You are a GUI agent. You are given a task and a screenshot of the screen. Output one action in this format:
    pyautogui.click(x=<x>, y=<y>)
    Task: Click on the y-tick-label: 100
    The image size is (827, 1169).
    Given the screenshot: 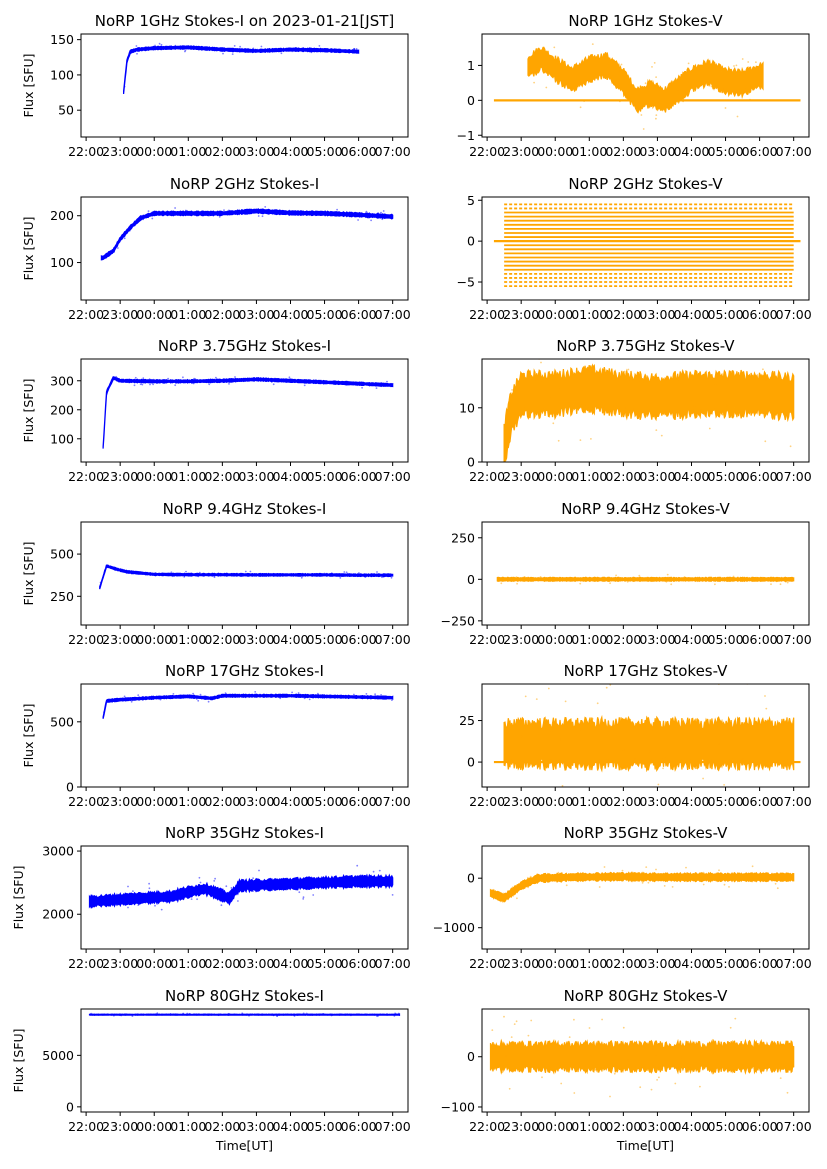 What is the action you would take?
    pyautogui.click(x=62, y=74)
    